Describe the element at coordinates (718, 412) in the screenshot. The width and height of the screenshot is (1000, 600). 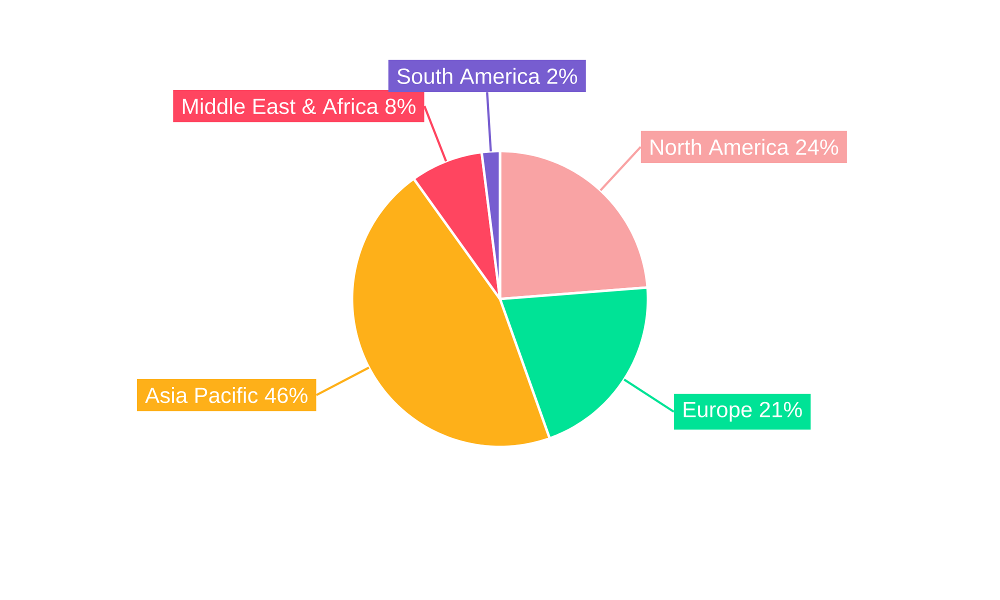
I see `slice-label: Europe` at that location.